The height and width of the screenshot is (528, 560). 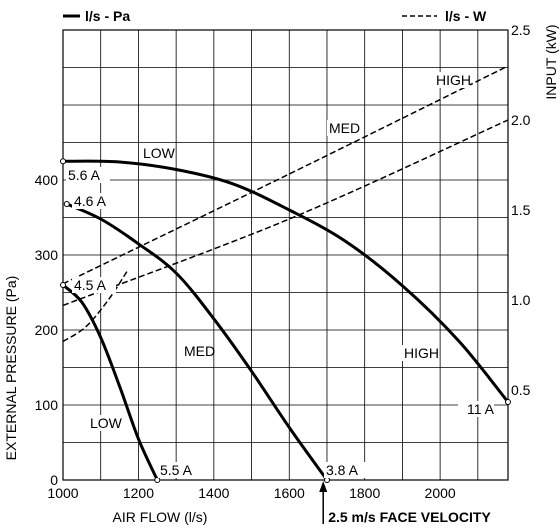 I want to click on low-end-label: 5.5 A, so click(x=176, y=470).